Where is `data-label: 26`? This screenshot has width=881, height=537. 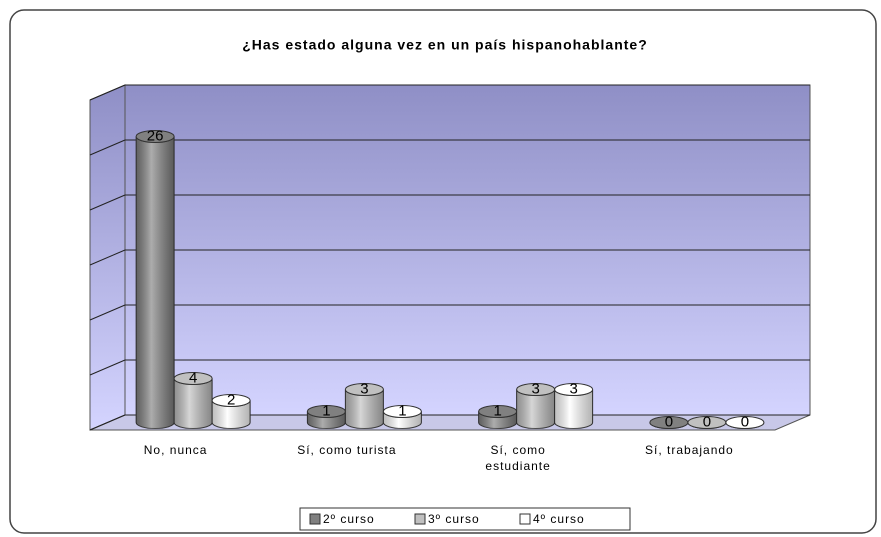 data-label: 26 is located at coordinates (155, 135).